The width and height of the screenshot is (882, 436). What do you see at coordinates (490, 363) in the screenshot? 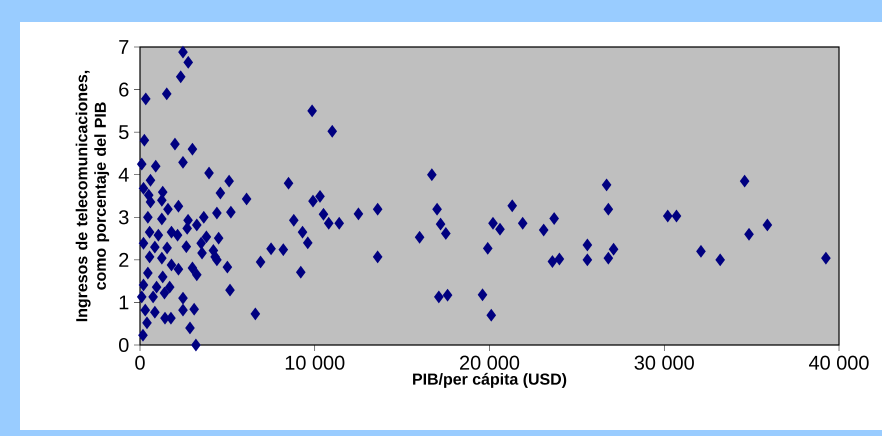
I see `x-tick-label: 20 000` at bounding box center [490, 363].